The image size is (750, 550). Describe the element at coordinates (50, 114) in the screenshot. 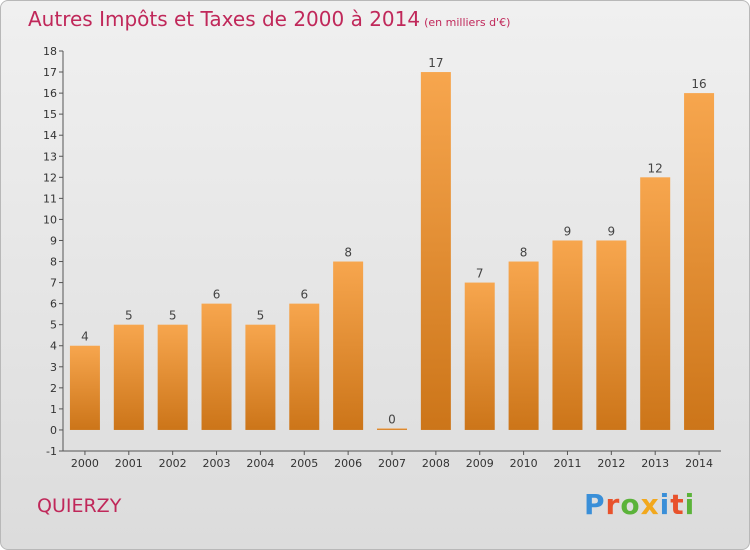

I see `y-tick-label: 15` at that location.